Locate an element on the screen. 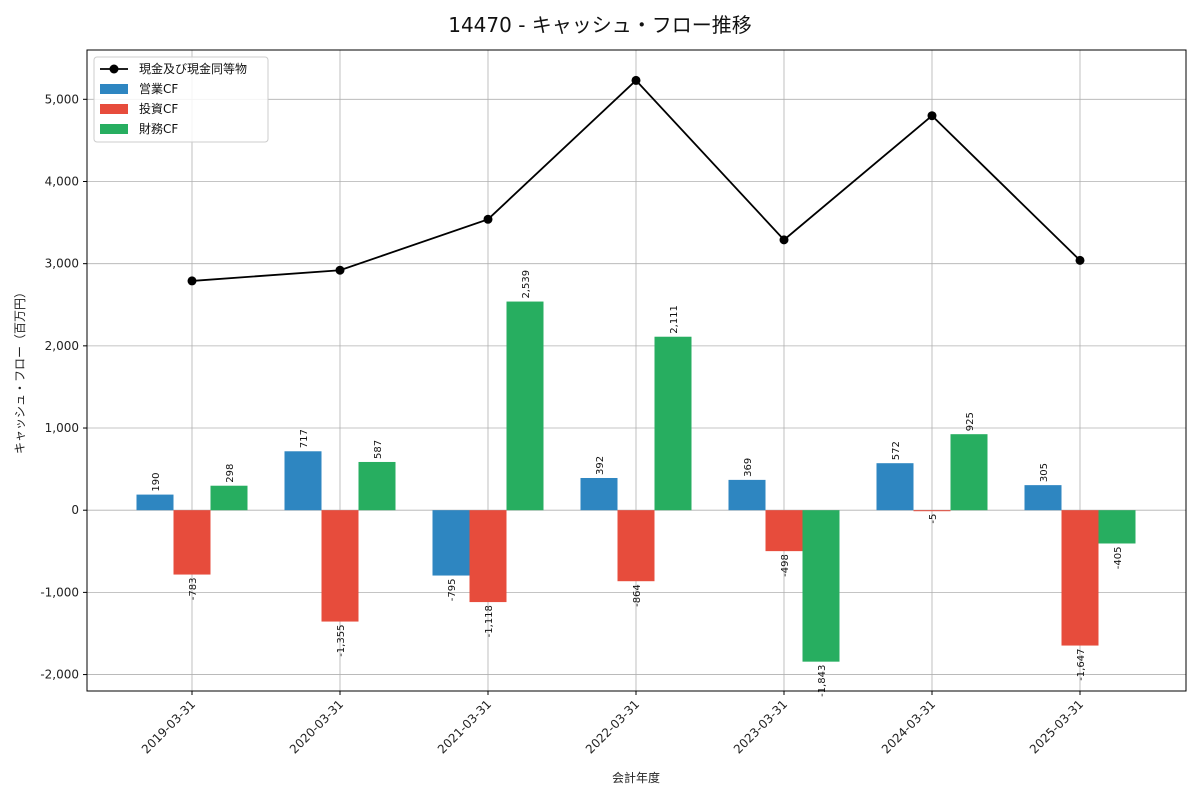 The height and width of the screenshot is (800, 1200). x-tick-label: 2020-03-31 is located at coordinates (316, 726).